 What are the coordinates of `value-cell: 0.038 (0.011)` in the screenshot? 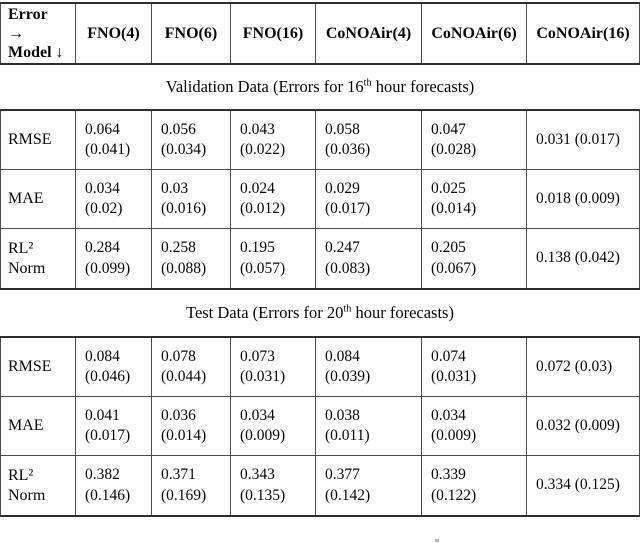 It's located at (369, 426).